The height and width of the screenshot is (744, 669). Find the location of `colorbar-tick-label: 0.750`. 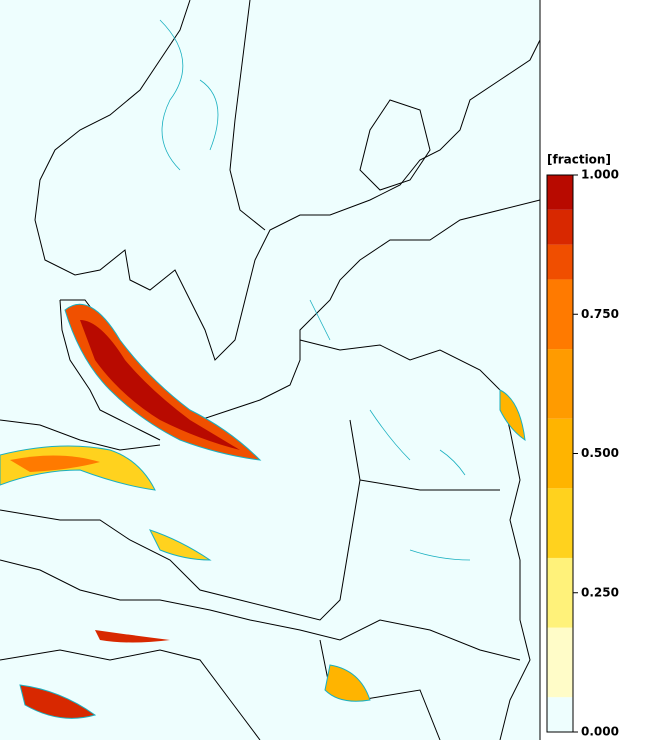

colorbar-tick-label: 0.750 is located at coordinates (600, 314).